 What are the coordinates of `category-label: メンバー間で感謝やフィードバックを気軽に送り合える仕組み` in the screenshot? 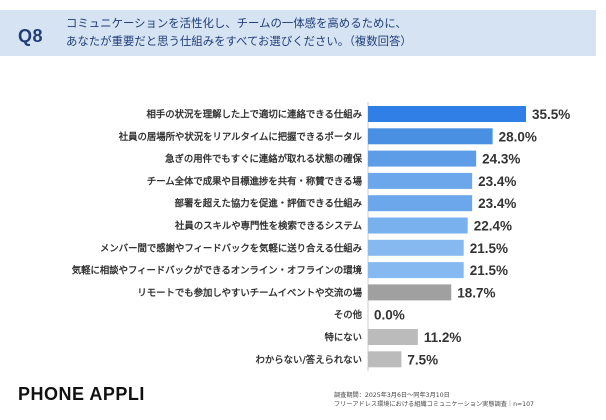 It's located at (231, 248).